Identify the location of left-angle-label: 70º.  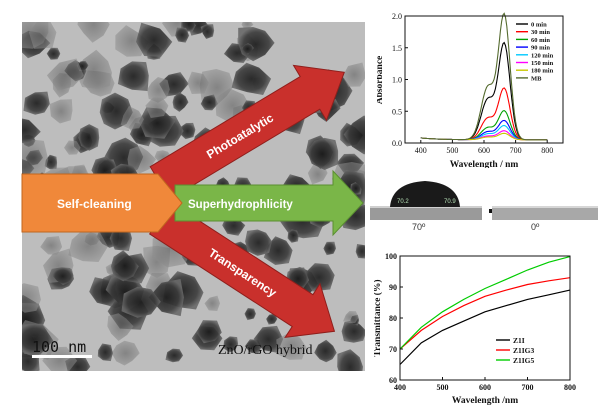
(419, 227).